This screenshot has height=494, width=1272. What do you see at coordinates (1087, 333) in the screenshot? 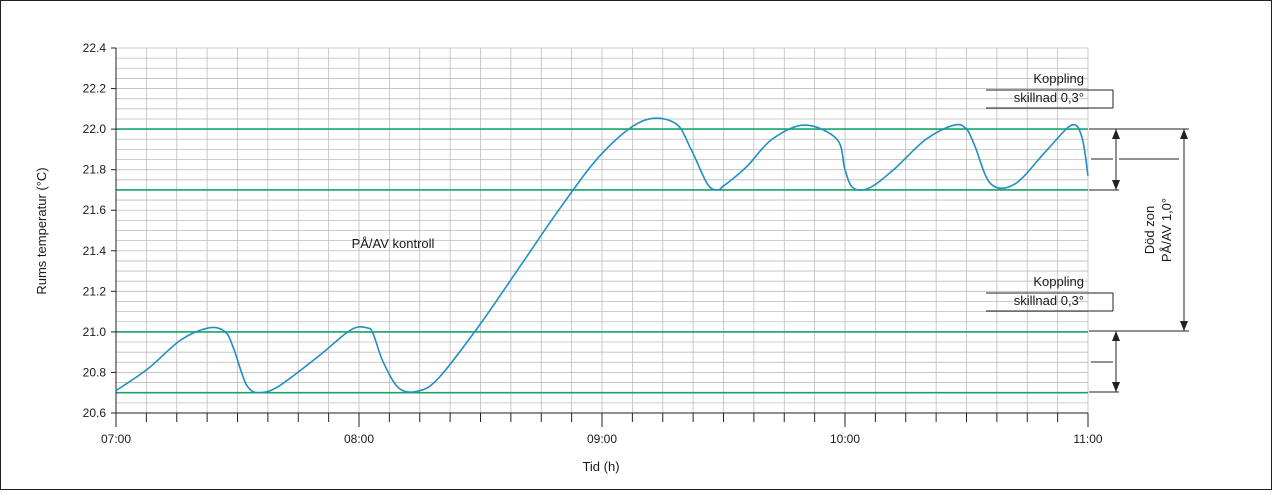
I see `lower-hysteresis-annotation: Koppling skillnad 0,3°` at bounding box center [1087, 333].